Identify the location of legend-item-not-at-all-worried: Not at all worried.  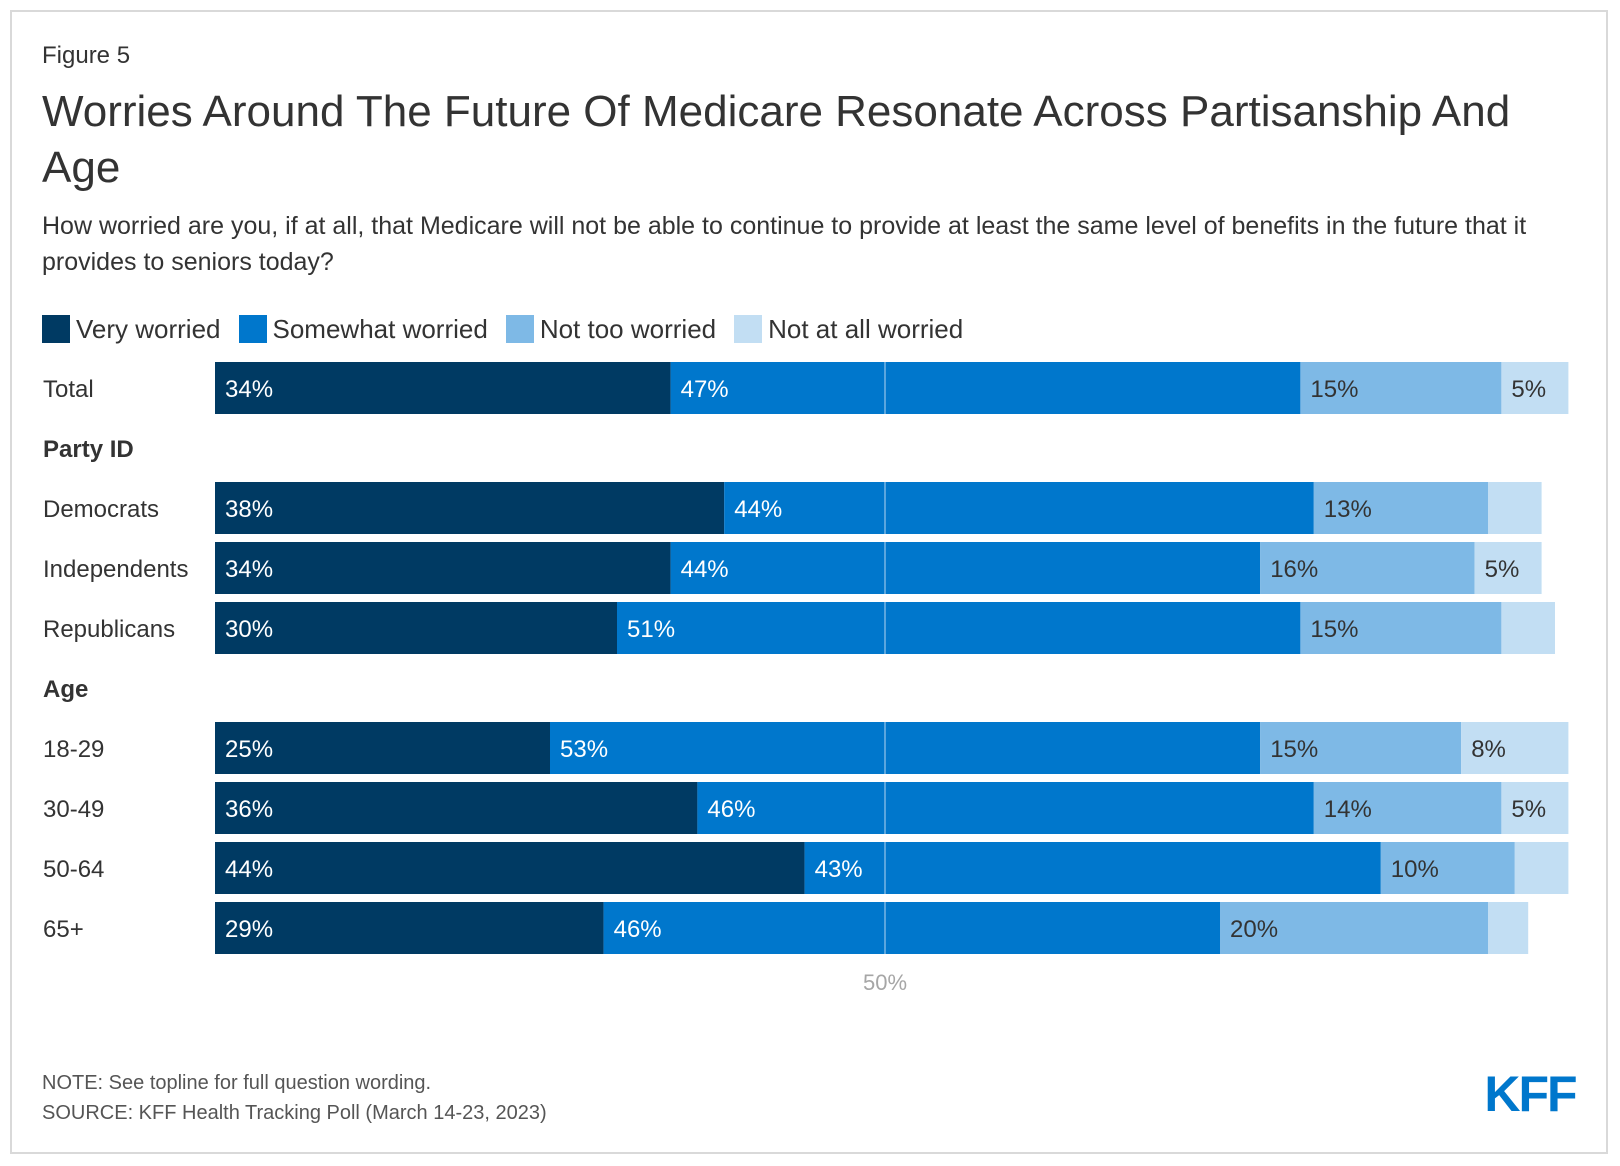
(848, 329).